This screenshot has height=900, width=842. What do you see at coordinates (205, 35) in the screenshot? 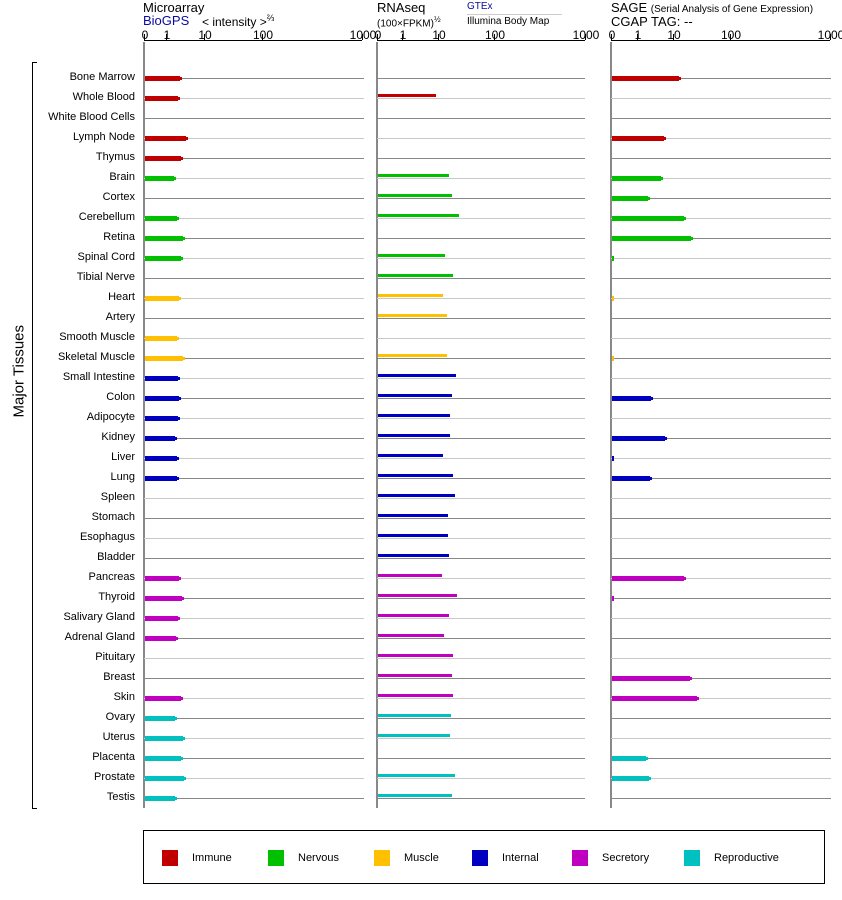
I see `microarray-tick-label: 10` at bounding box center [205, 35].